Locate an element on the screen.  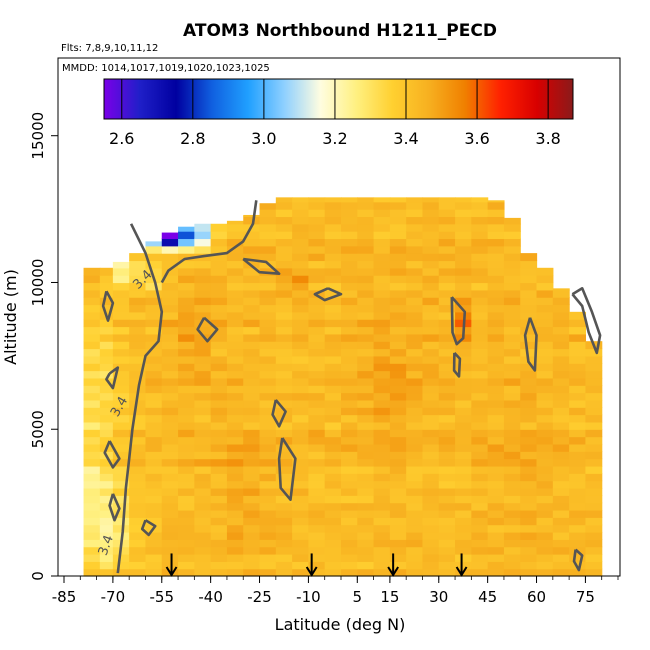
contour-line is located at coordinates (578, 560).